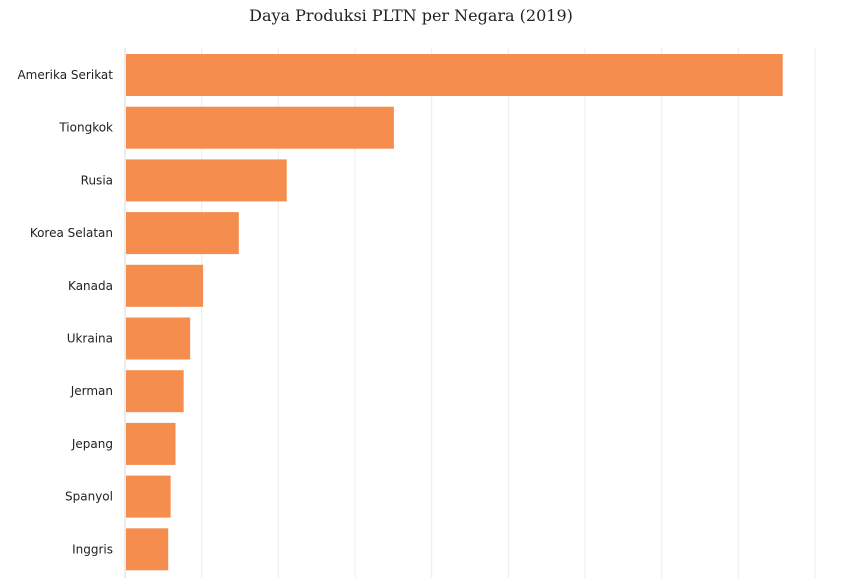  Describe the element at coordinates (90, 286) in the screenshot. I see `category-label: Kanada` at that location.